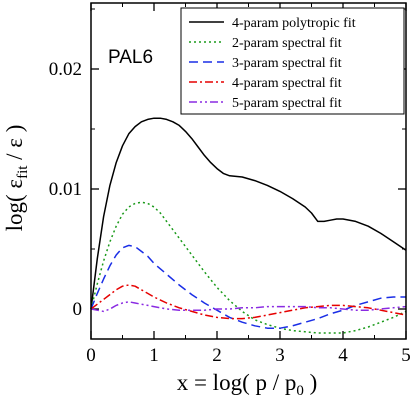 The image size is (415, 408). Describe the element at coordinates (280, 355) in the screenshot. I see `x-tick-label: 3` at that location.